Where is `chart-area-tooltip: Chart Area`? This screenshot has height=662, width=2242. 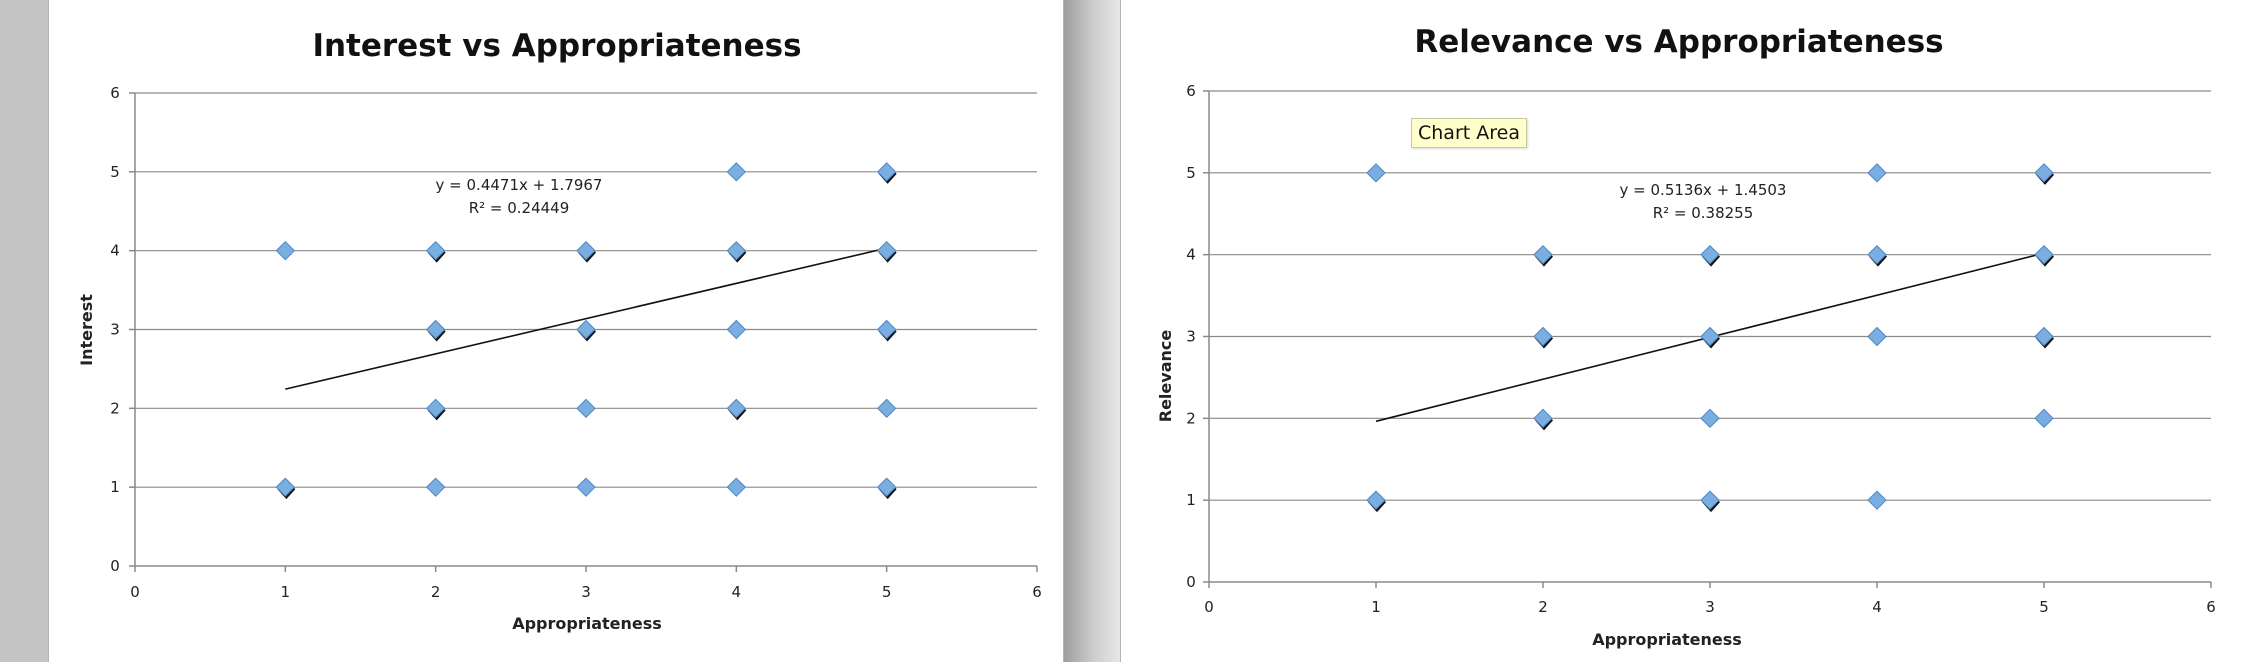
chart-area-tooltip: Chart Area is located at coordinates (1469, 133).